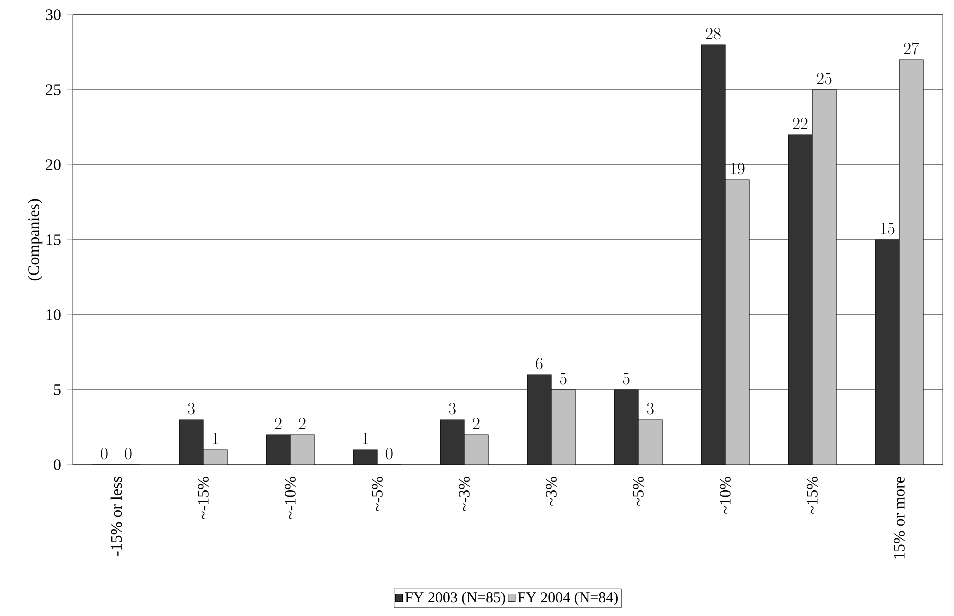  What do you see at coordinates (53, 165) in the screenshot?
I see `y-tick-label: 20` at bounding box center [53, 165].